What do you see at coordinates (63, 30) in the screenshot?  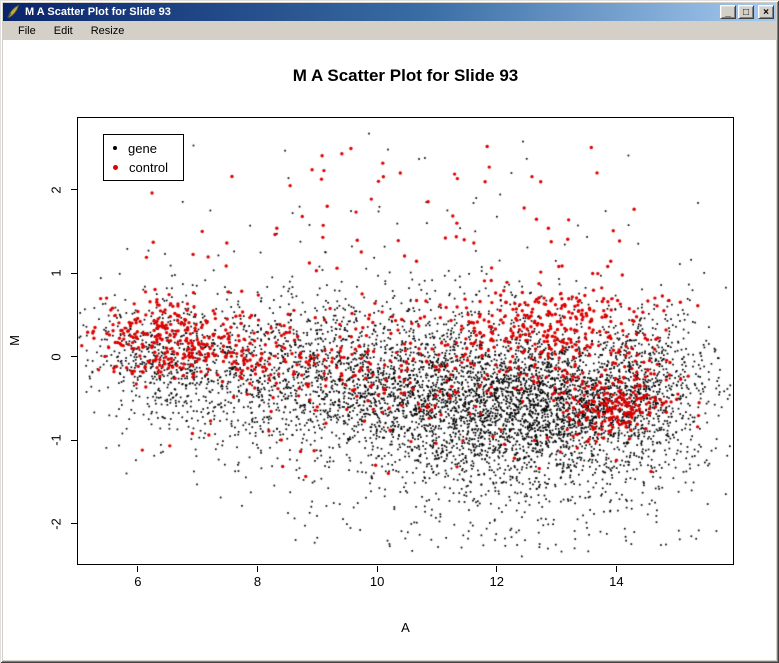 I see `menu-edit: Edit` at bounding box center [63, 30].